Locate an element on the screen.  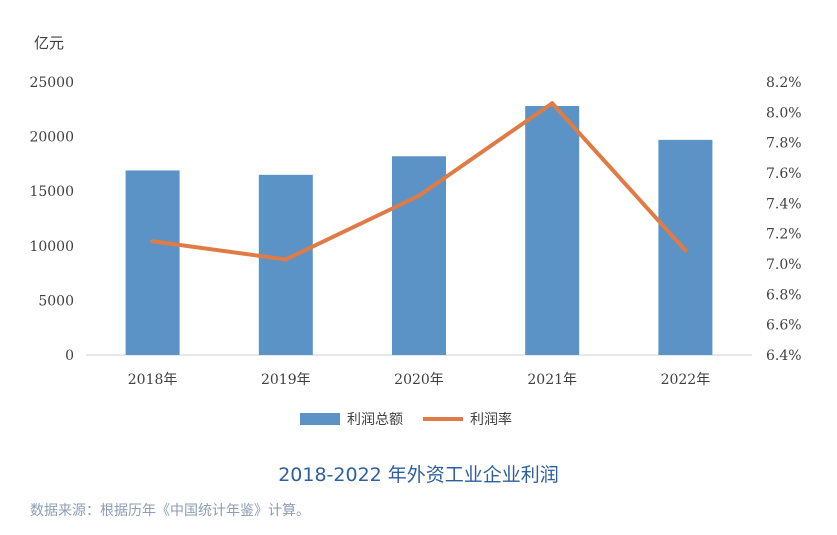
legend-swatch-profit is located at coordinates (320, 419).